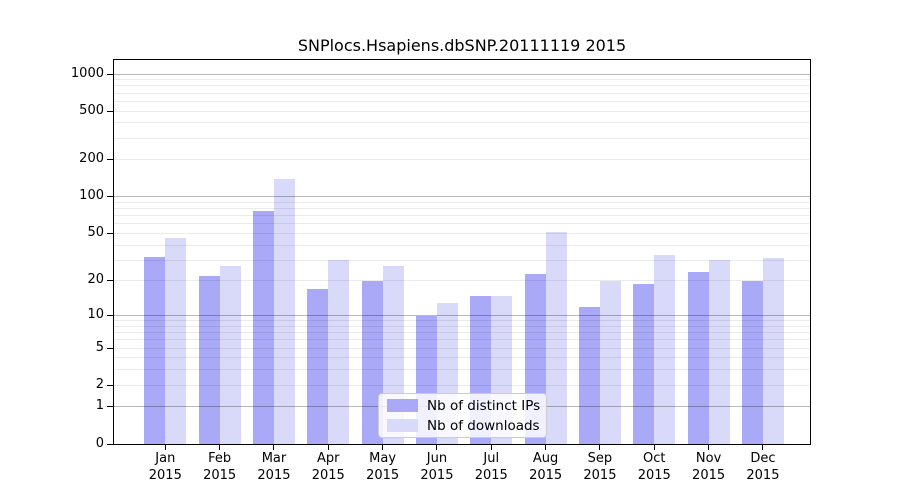  Describe the element at coordinates (284, 311) in the screenshot. I see `bar-downloads-mar` at that location.